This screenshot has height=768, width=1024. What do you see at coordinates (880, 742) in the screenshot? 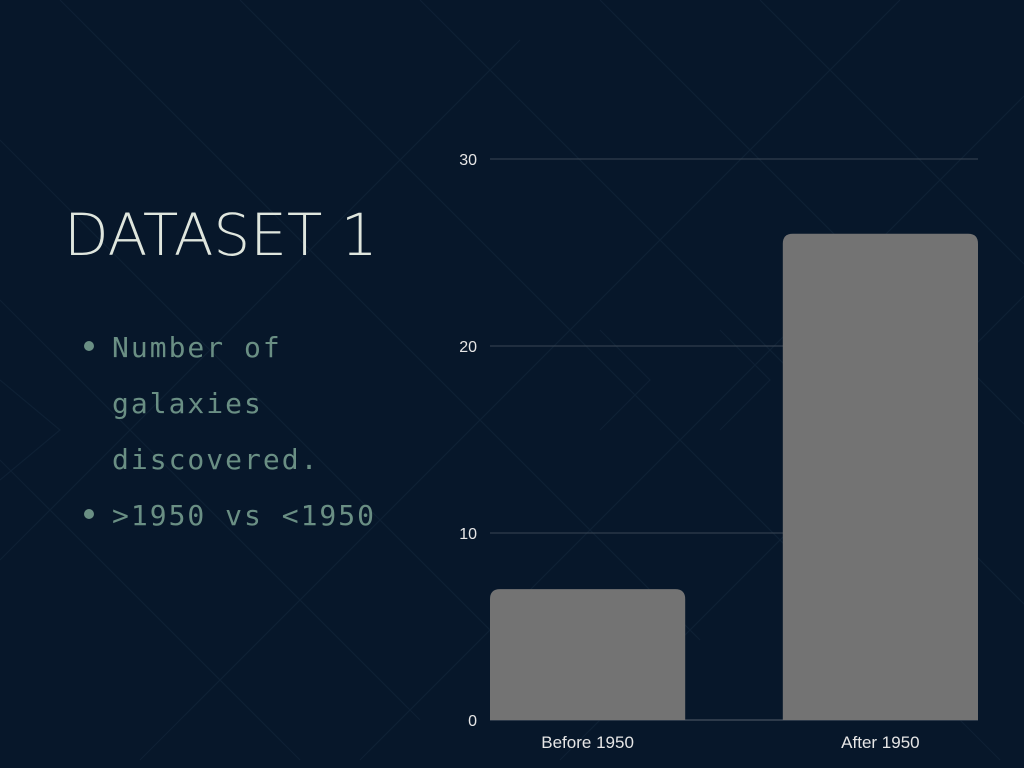
I see `x-tick-label: After 1950` at bounding box center [880, 742].